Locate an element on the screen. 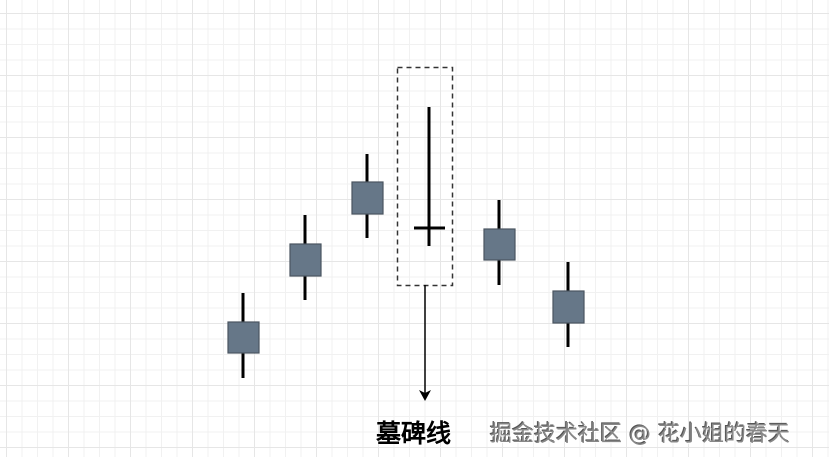  arrow-head-icon is located at coordinates (425, 395).